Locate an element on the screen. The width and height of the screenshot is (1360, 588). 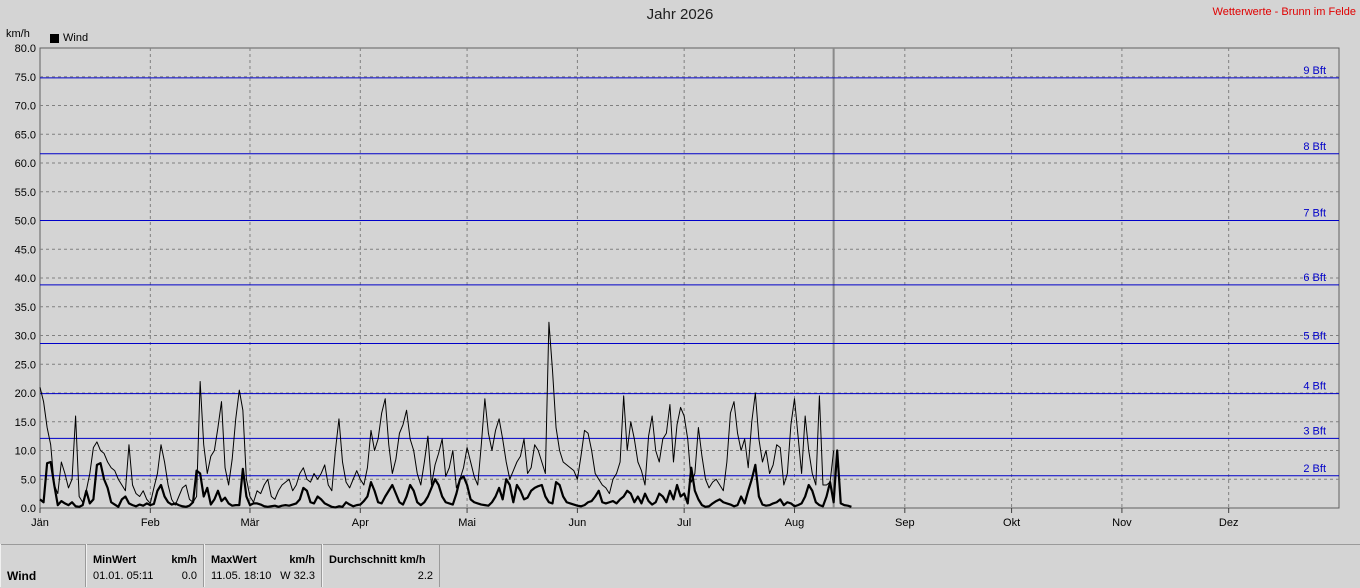
y-tick-label: 70.0 is located at coordinates (25, 107).